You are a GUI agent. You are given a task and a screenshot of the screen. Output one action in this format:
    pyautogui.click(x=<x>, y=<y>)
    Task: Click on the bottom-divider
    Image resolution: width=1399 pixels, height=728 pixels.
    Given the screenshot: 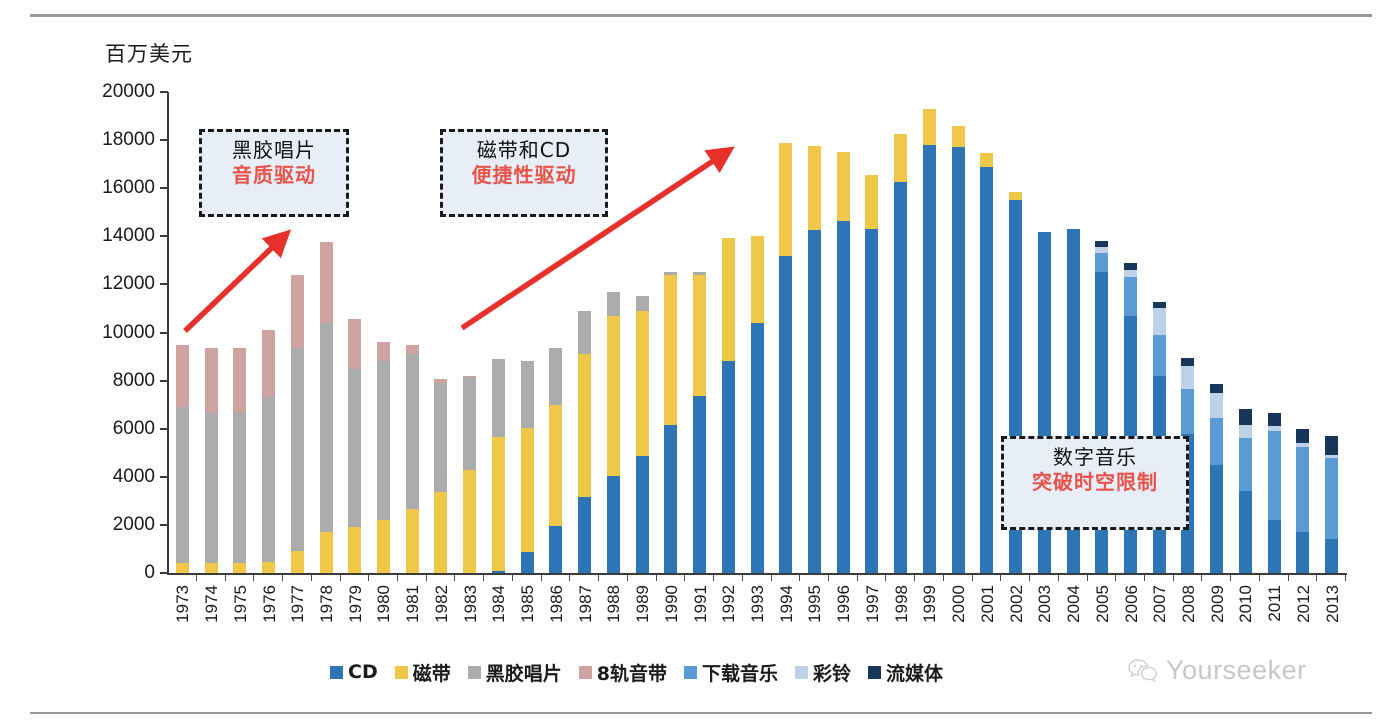 What is the action you would take?
    pyautogui.click(x=701, y=713)
    